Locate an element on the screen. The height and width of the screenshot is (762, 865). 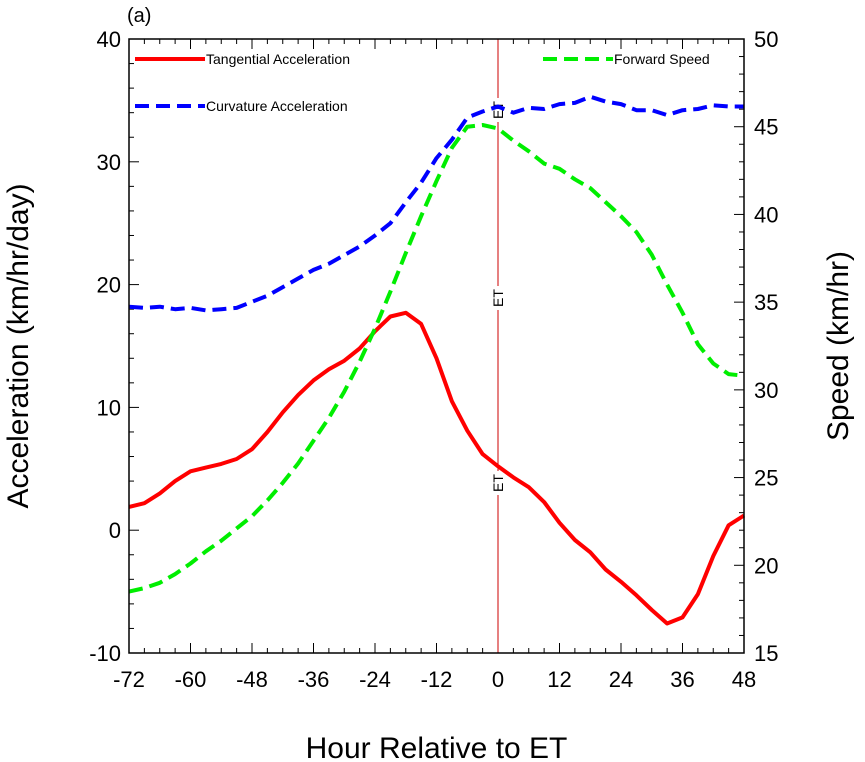
x-tick-label: -72 is located at coordinates (129, 679).